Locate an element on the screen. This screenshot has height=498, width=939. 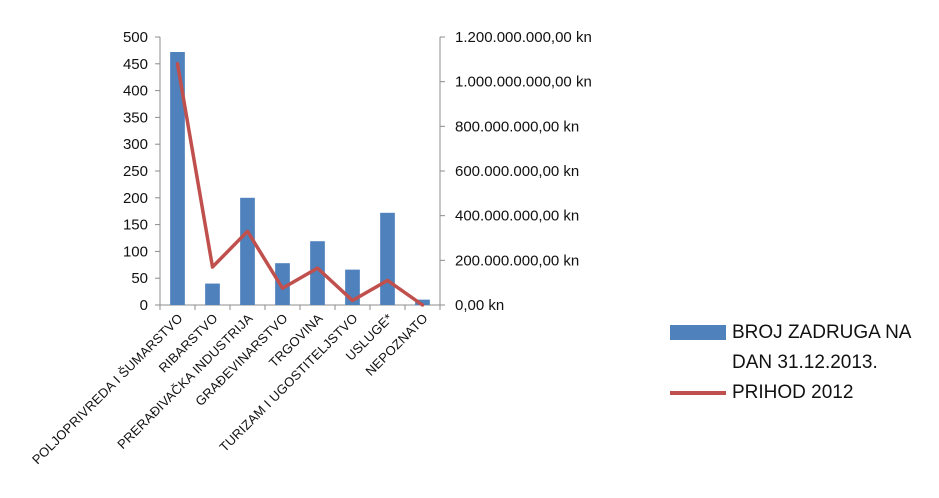
revenue-line is located at coordinates (300, 184).